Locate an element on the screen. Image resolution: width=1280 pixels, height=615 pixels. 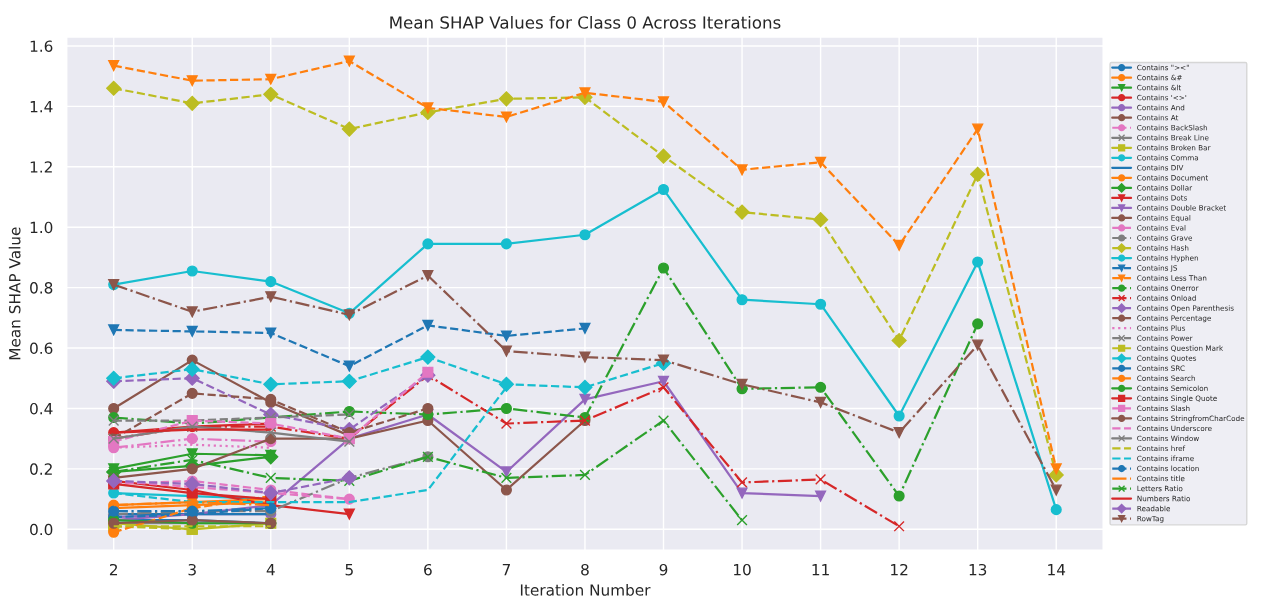
x-axis-title: Iteration Number is located at coordinates (585, 589).